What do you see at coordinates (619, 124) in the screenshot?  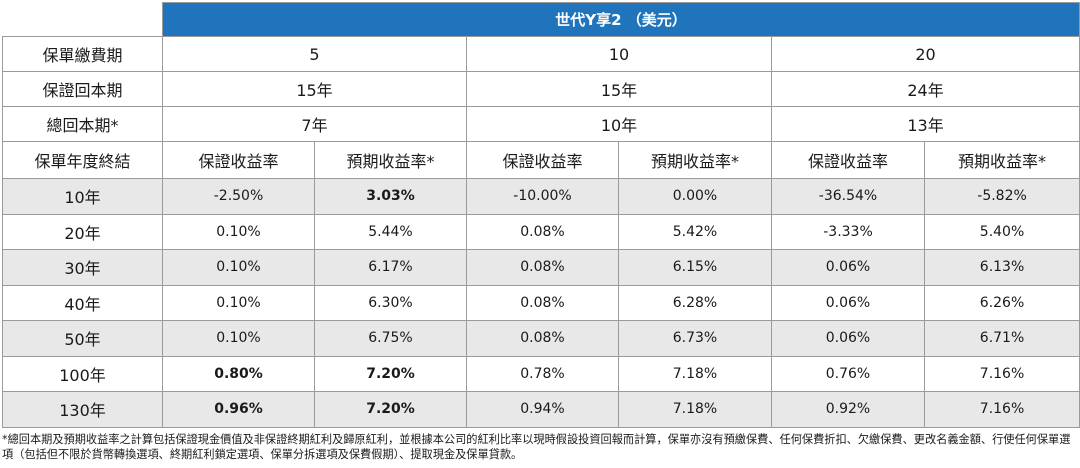 I see `meta-value: 10年` at bounding box center [619, 124].